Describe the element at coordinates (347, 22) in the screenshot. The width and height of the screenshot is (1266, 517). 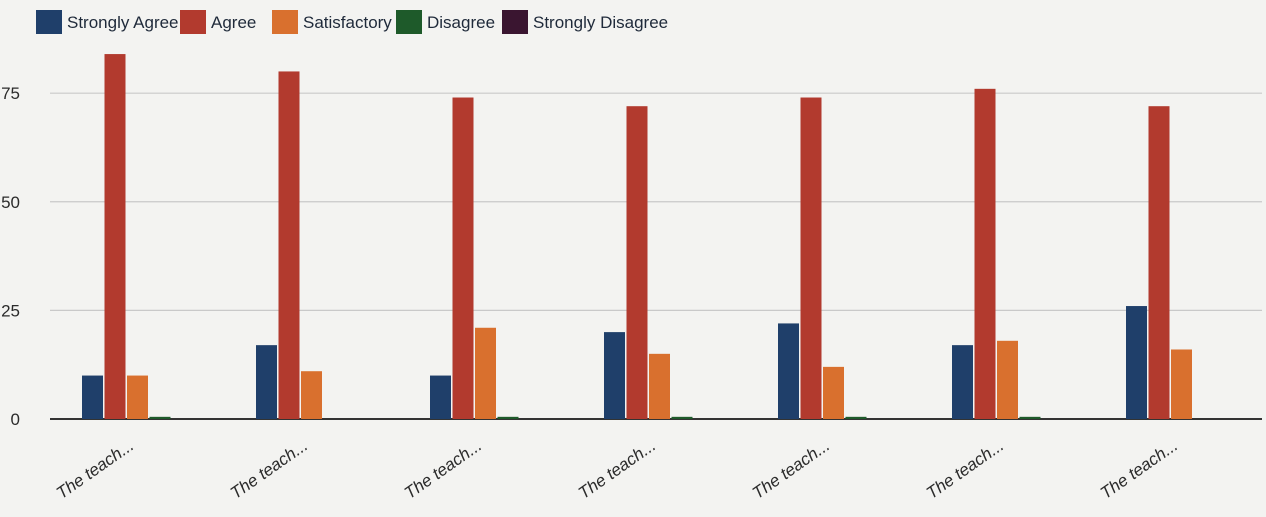
I see `legend-label: Satisfactory` at that location.